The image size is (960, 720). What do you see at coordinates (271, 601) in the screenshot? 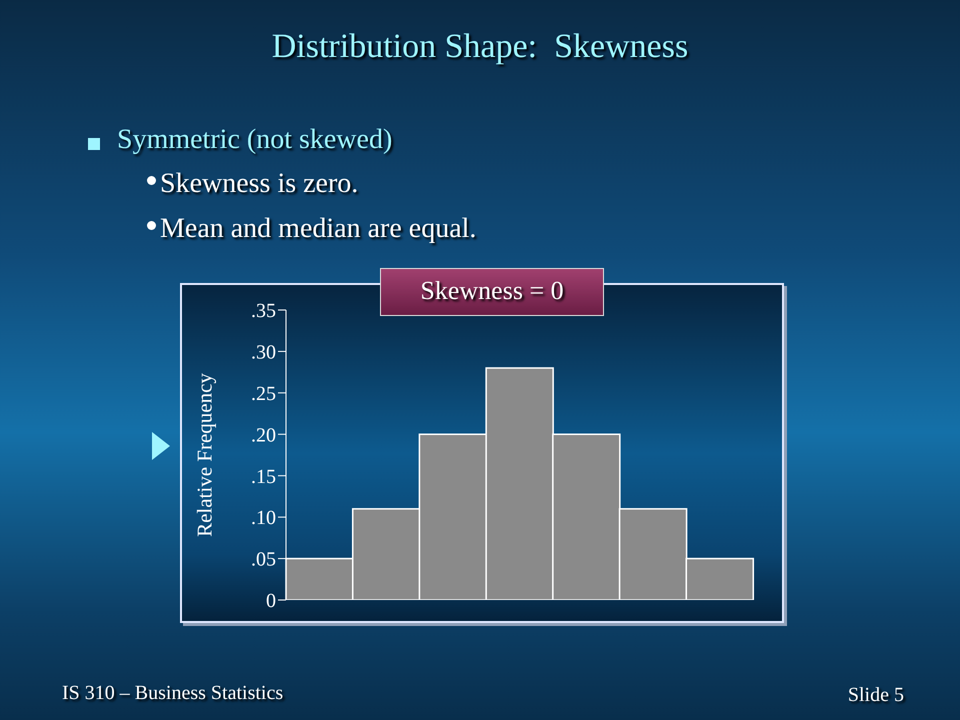
I see `y-tick-label: 0` at bounding box center [271, 601].